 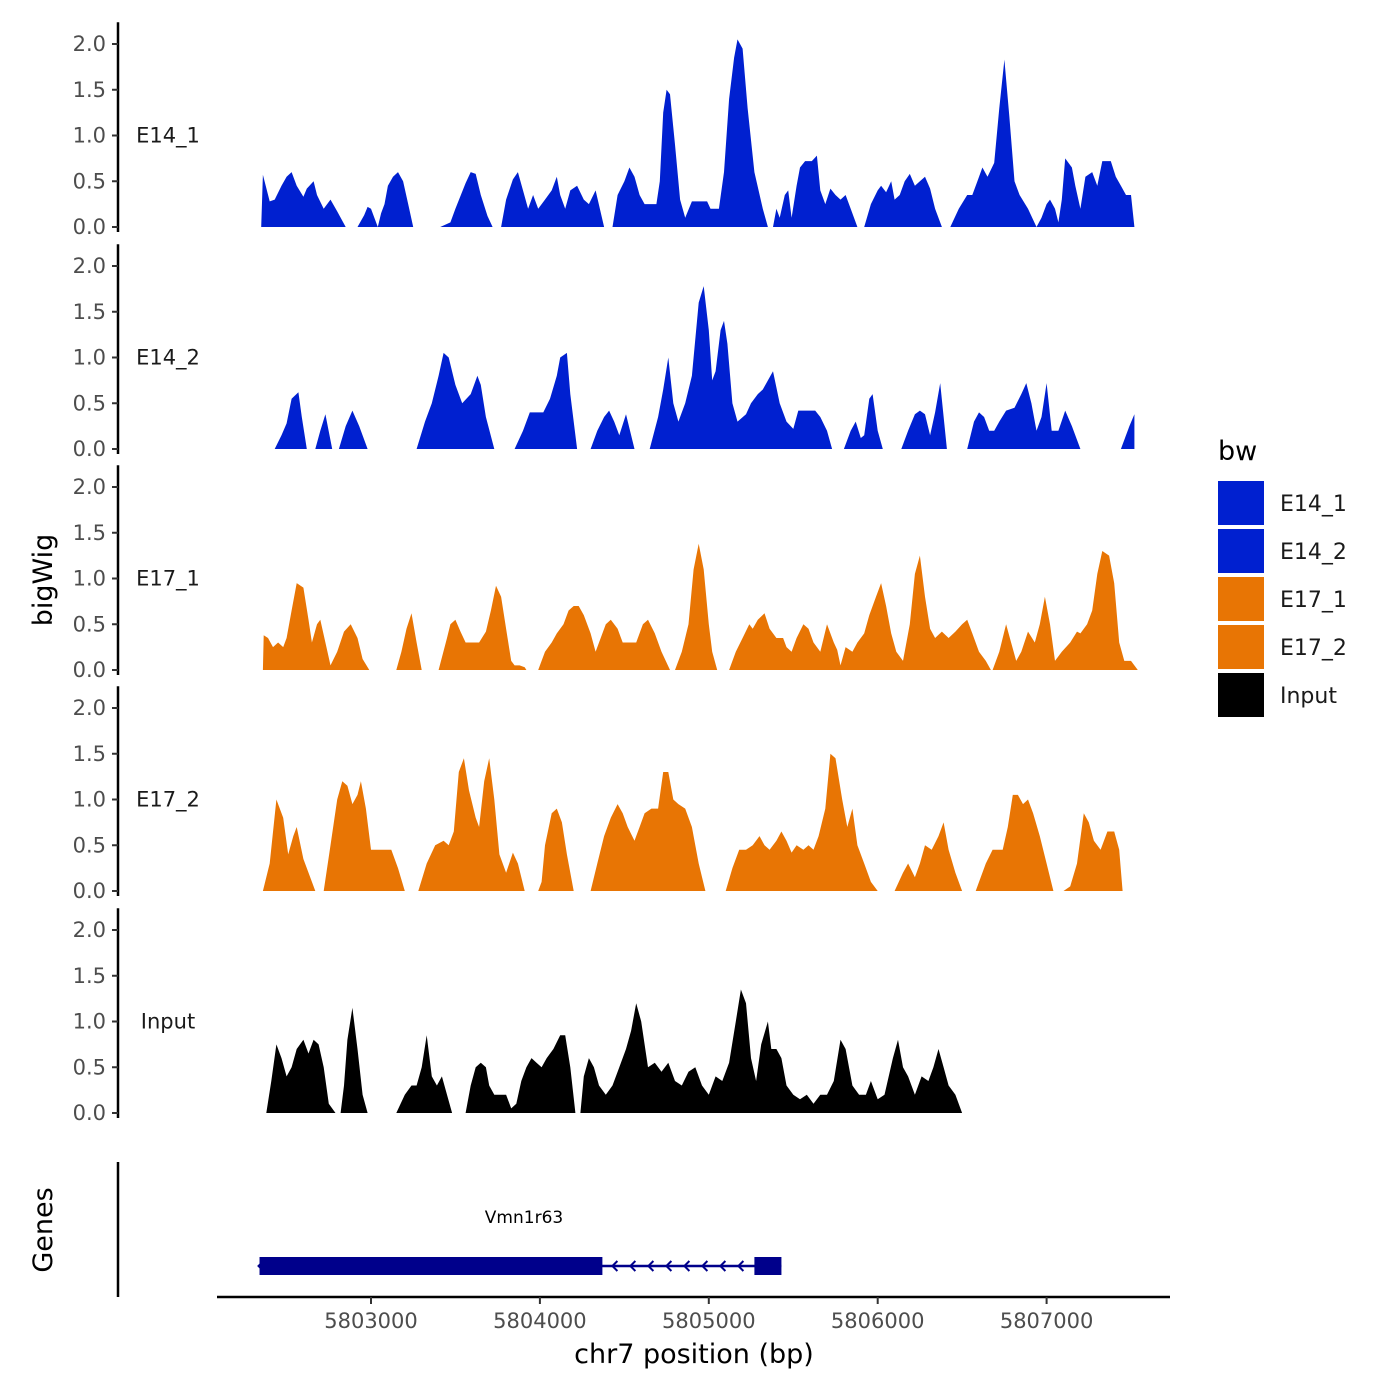 What do you see at coordinates (168, 358) in the screenshot?
I see `track-label: E14_2` at bounding box center [168, 358].